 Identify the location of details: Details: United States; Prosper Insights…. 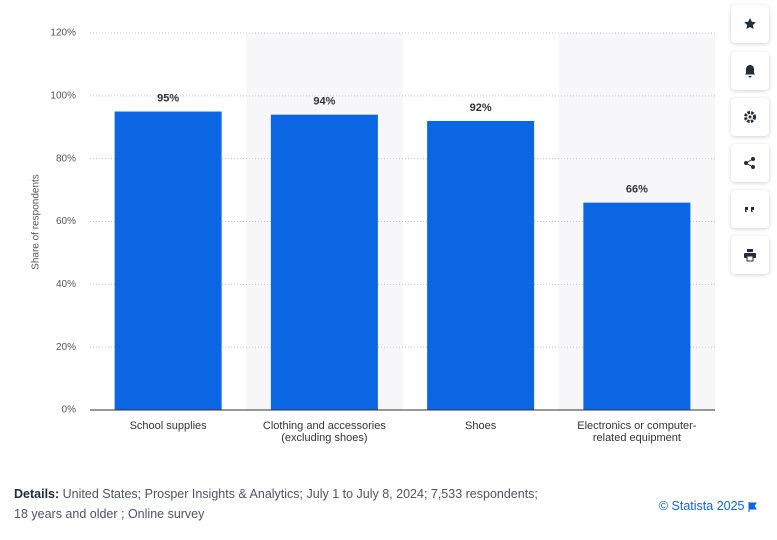
(284, 504).